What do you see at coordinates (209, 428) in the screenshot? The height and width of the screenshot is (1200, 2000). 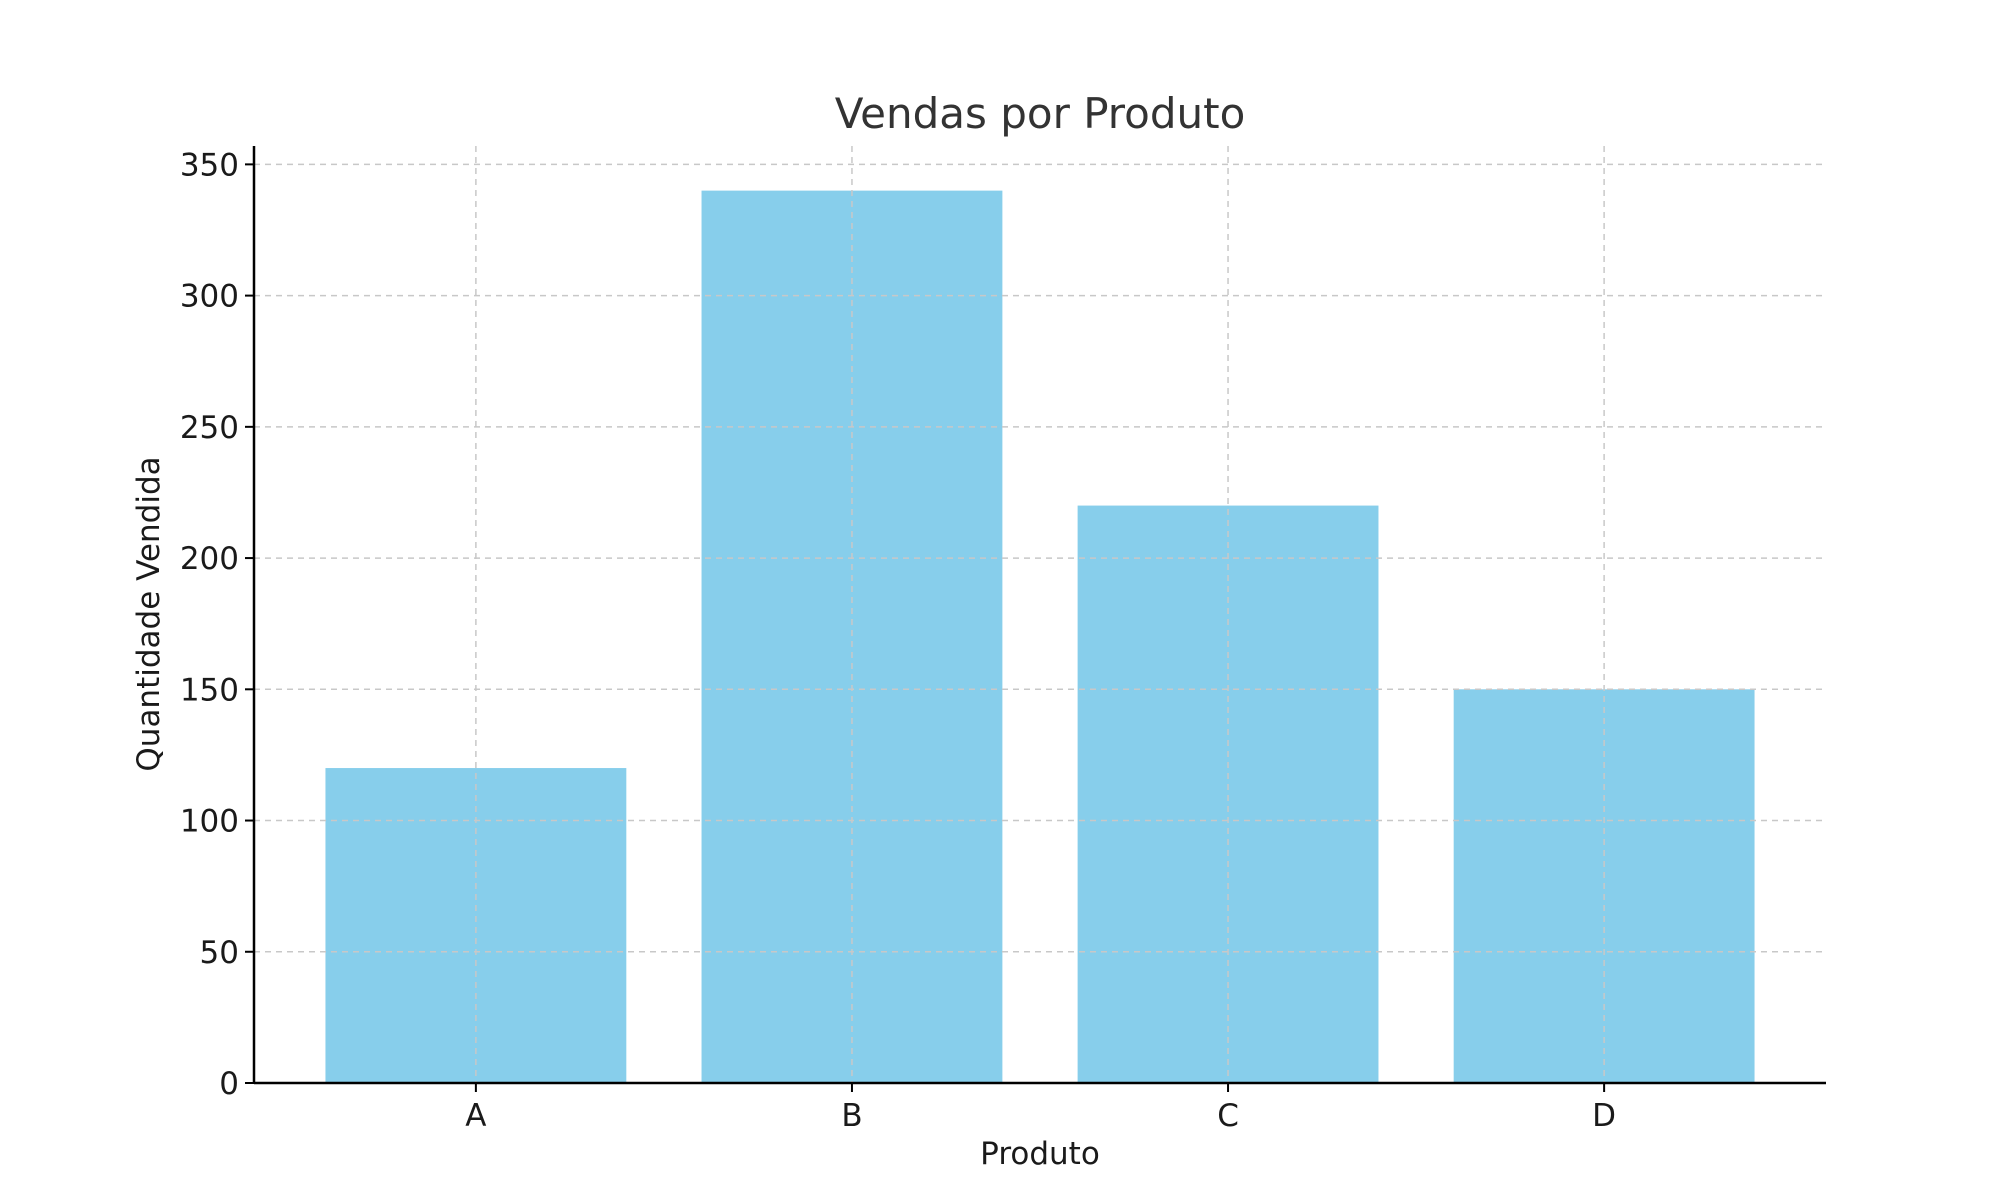 I see `y-tick-label: 250` at bounding box center [209, 428].